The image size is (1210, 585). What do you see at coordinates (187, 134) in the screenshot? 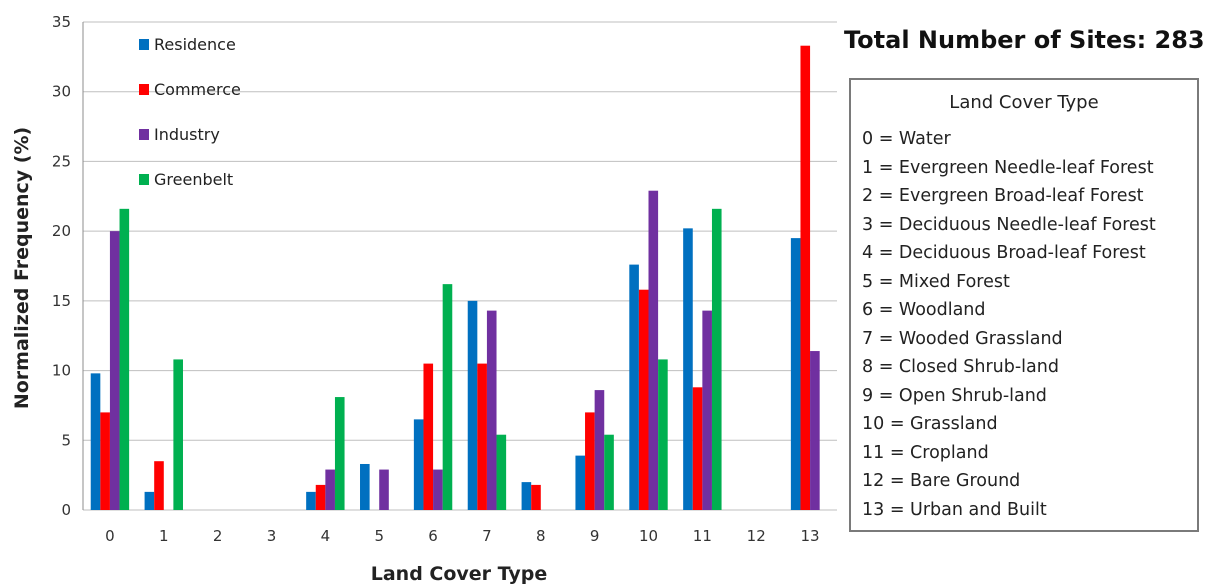
I see `legend-label-industry: Industry` at bounding box center [187, 134].